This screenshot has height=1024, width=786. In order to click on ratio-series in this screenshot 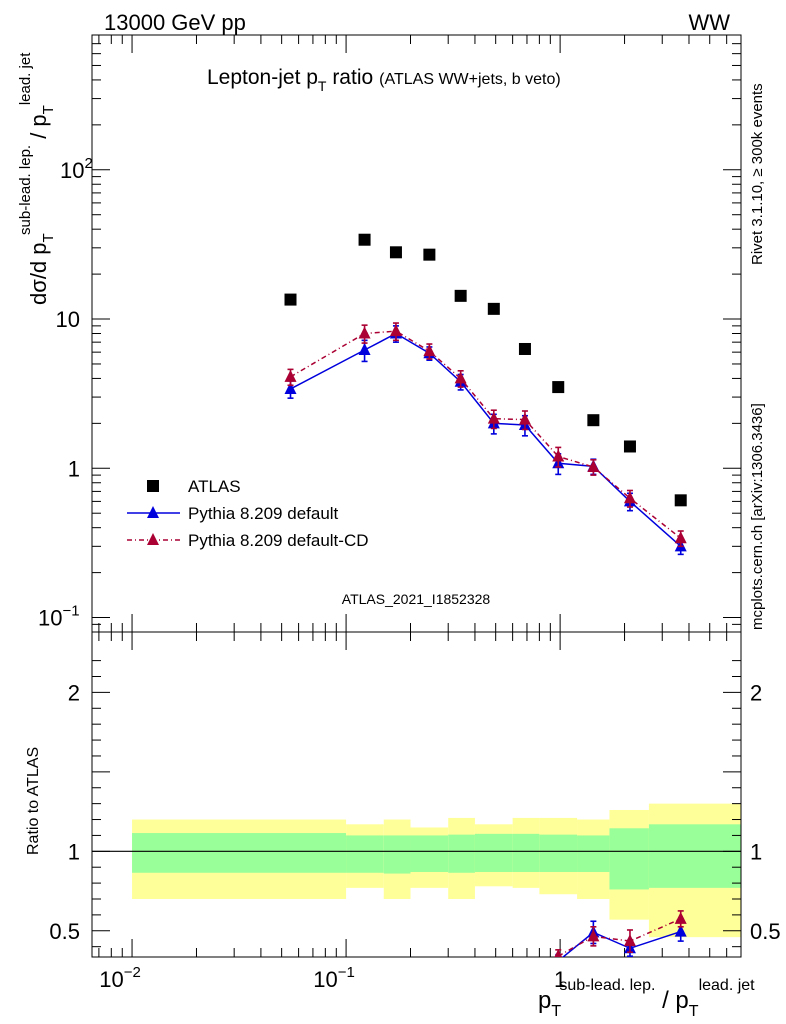, I will do `click(620, 933)`.